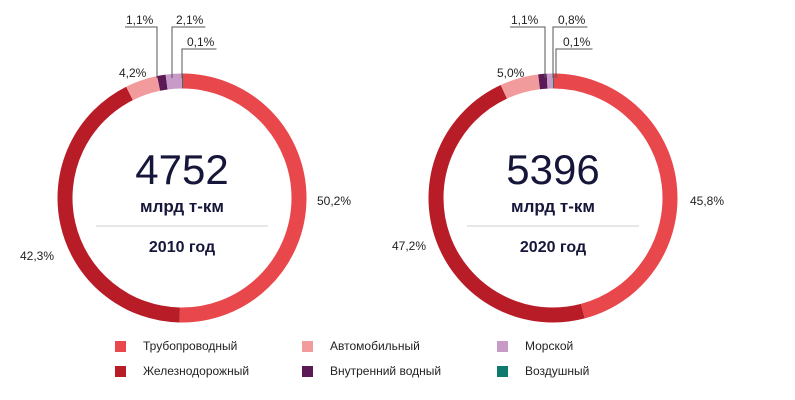 Image resolution: width=795 pixels, height=400 pixels. I want to click on total-value-2: 5396, so click(552, 169).